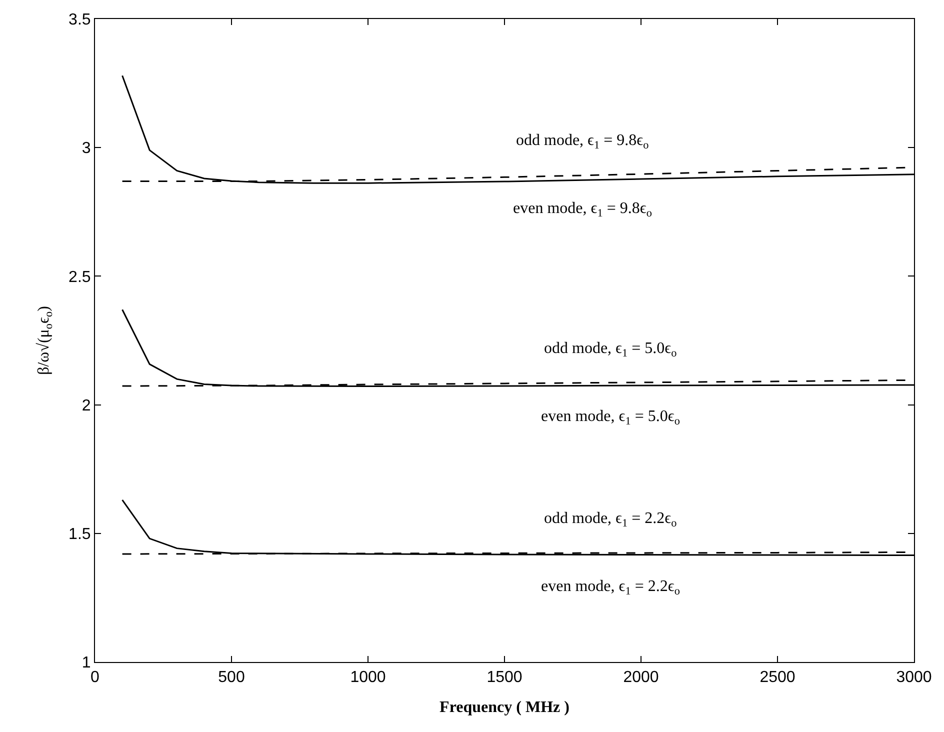 This screenshot has height=732, width=944. What do you see at coordinates (778, 677) in the screenshot?
I see `x-tick-label: 2500` at bounding box center [778, 677].